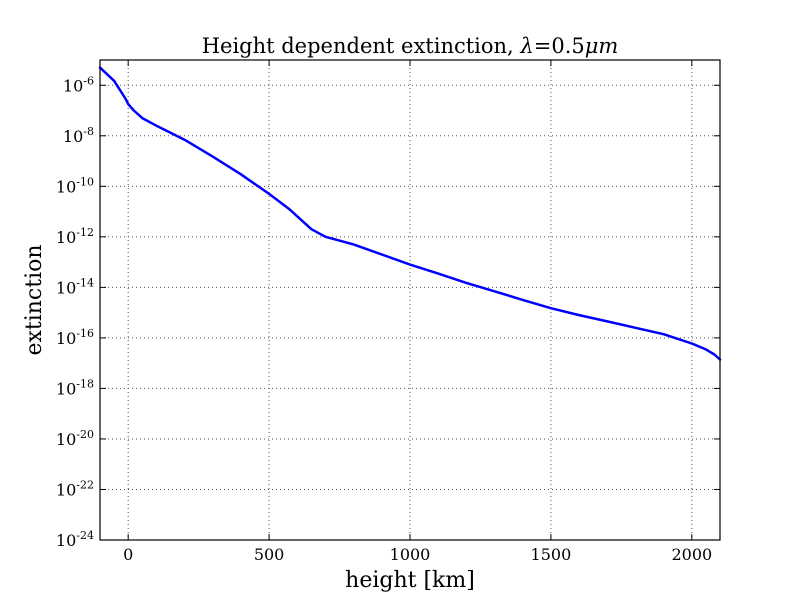 This screenshot has width=800, height=600. I want to click on x-tick-label: 0, so click(128, 554).